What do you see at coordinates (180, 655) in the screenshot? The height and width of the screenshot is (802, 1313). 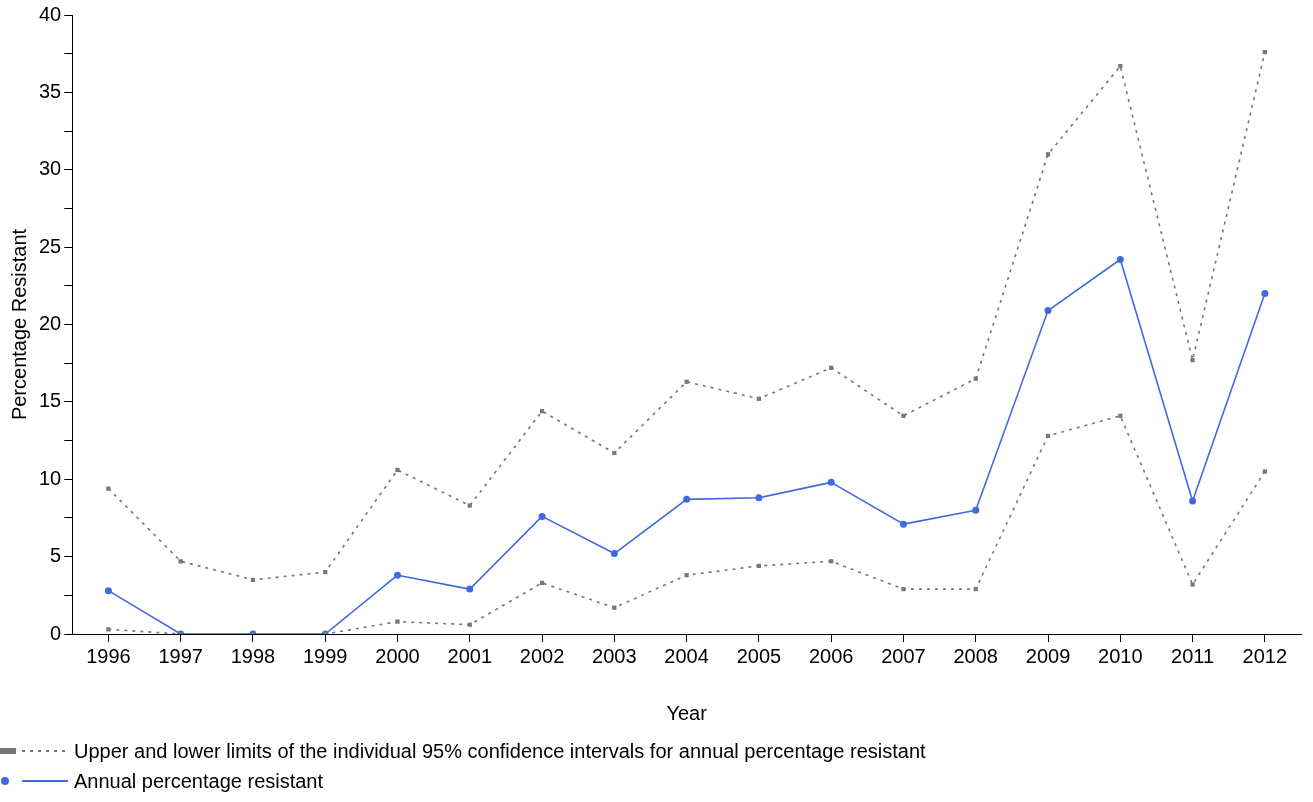 I see `x-tick-label: 1997` at bounding box center [180, 655].